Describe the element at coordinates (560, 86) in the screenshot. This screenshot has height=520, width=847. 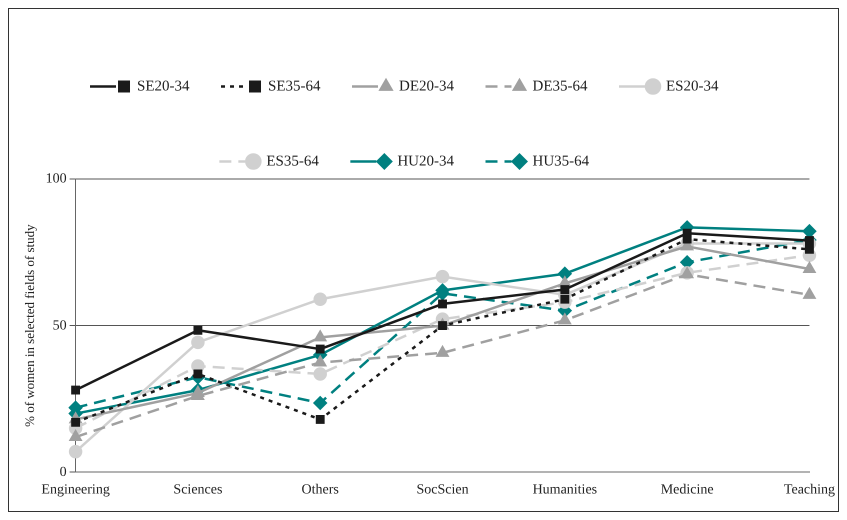
I see `legend-label: DE35-64` at that location.